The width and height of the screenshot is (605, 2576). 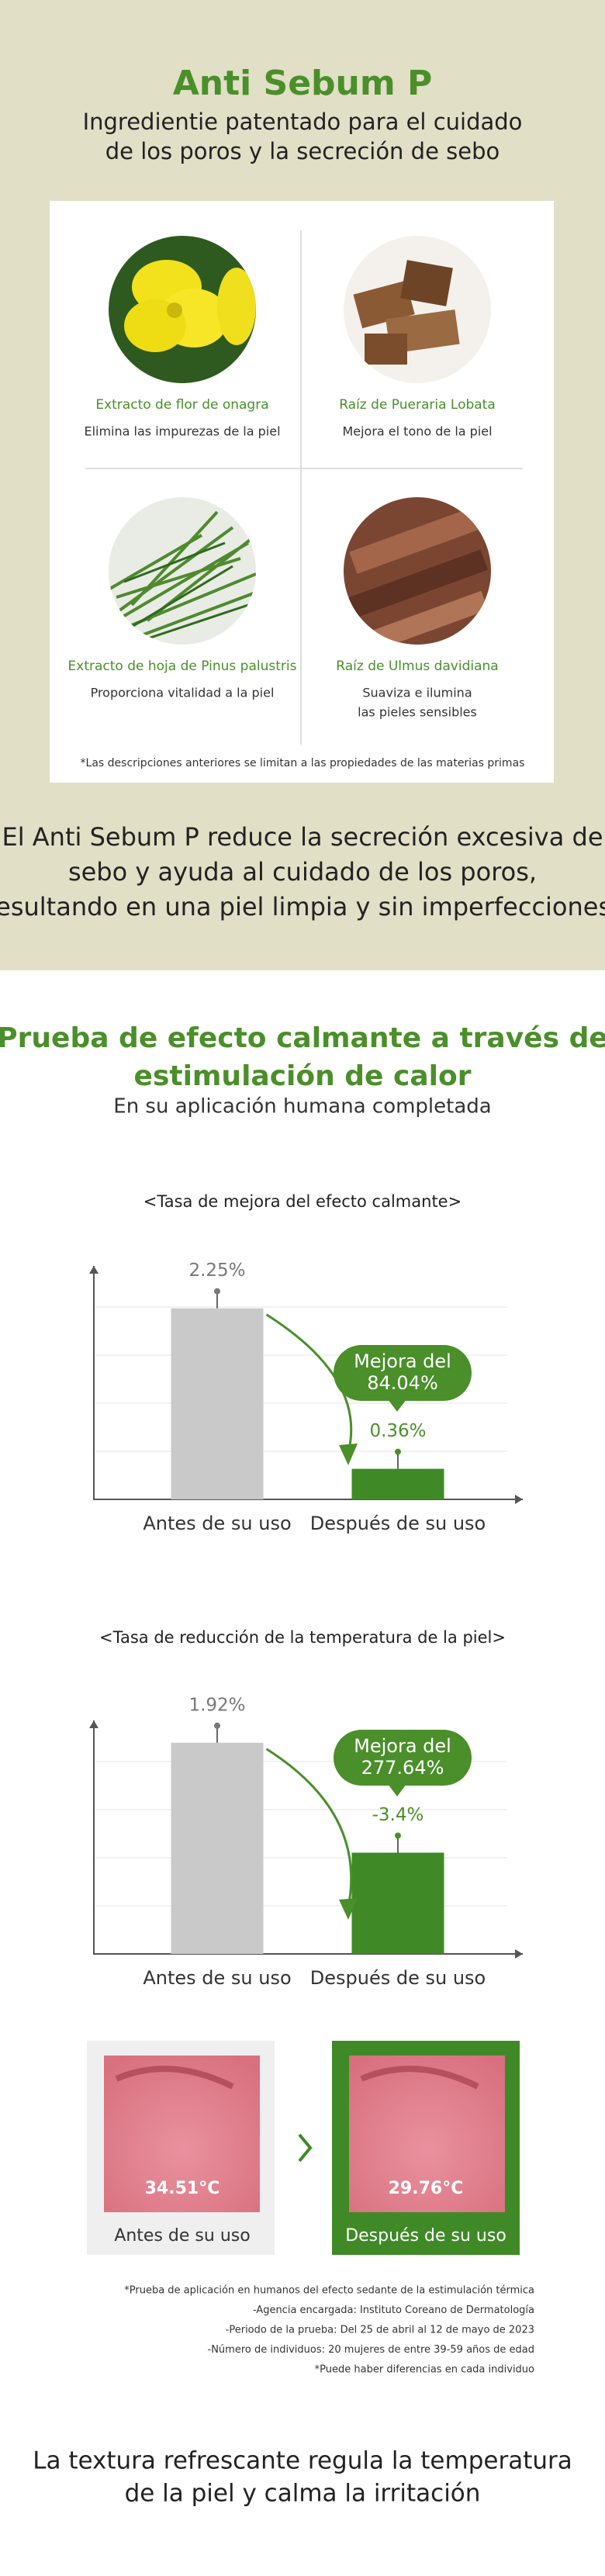 What do you see at coordinates (397, 1431) in the screenshot?
I see `value-label: 0.36%` at bounding box center [397, 1431].